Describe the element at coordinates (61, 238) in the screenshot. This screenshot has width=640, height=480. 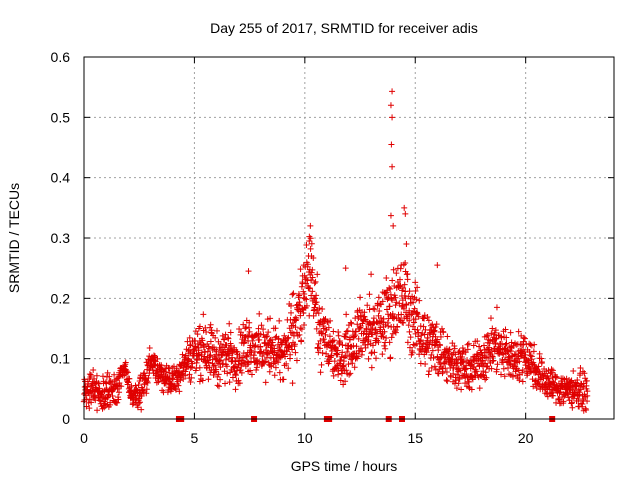
I see `y-tick-label: 0.3` at that location.